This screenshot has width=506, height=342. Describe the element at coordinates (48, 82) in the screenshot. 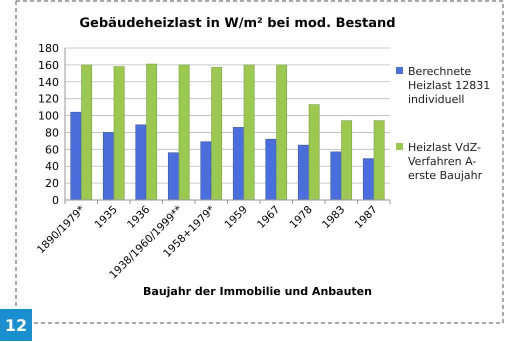

I see `y-tick-label: 140` at that location.